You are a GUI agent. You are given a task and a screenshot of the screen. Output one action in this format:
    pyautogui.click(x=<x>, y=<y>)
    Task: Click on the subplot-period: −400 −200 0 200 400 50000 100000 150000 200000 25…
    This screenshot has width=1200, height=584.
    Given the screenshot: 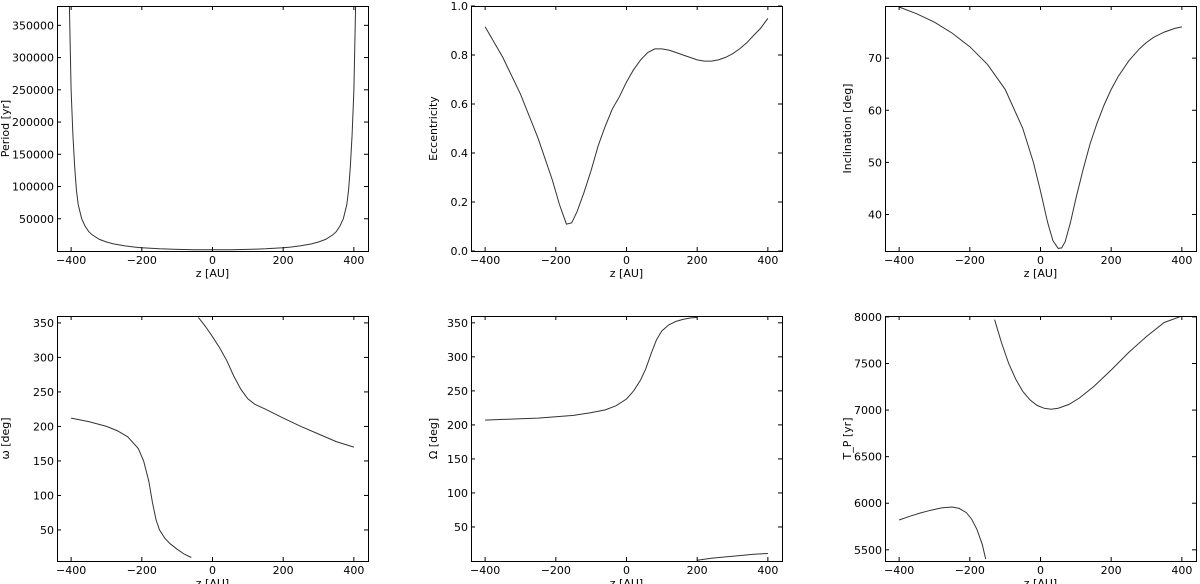 What is the action you would take?
    pyautogui.click(x=184, y=143)
    